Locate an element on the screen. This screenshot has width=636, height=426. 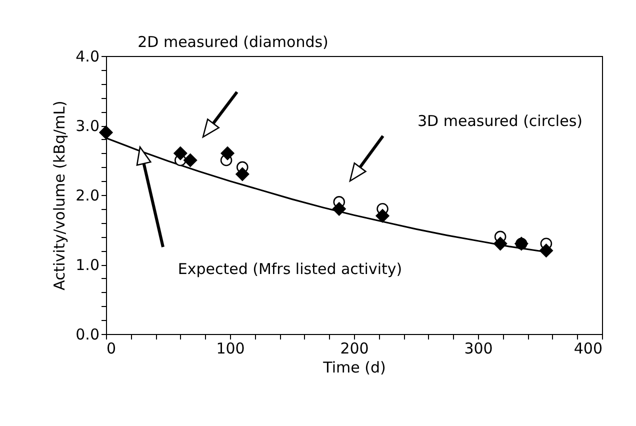
annotation: 3D measured (circles) is located at coordinates (500, 121).